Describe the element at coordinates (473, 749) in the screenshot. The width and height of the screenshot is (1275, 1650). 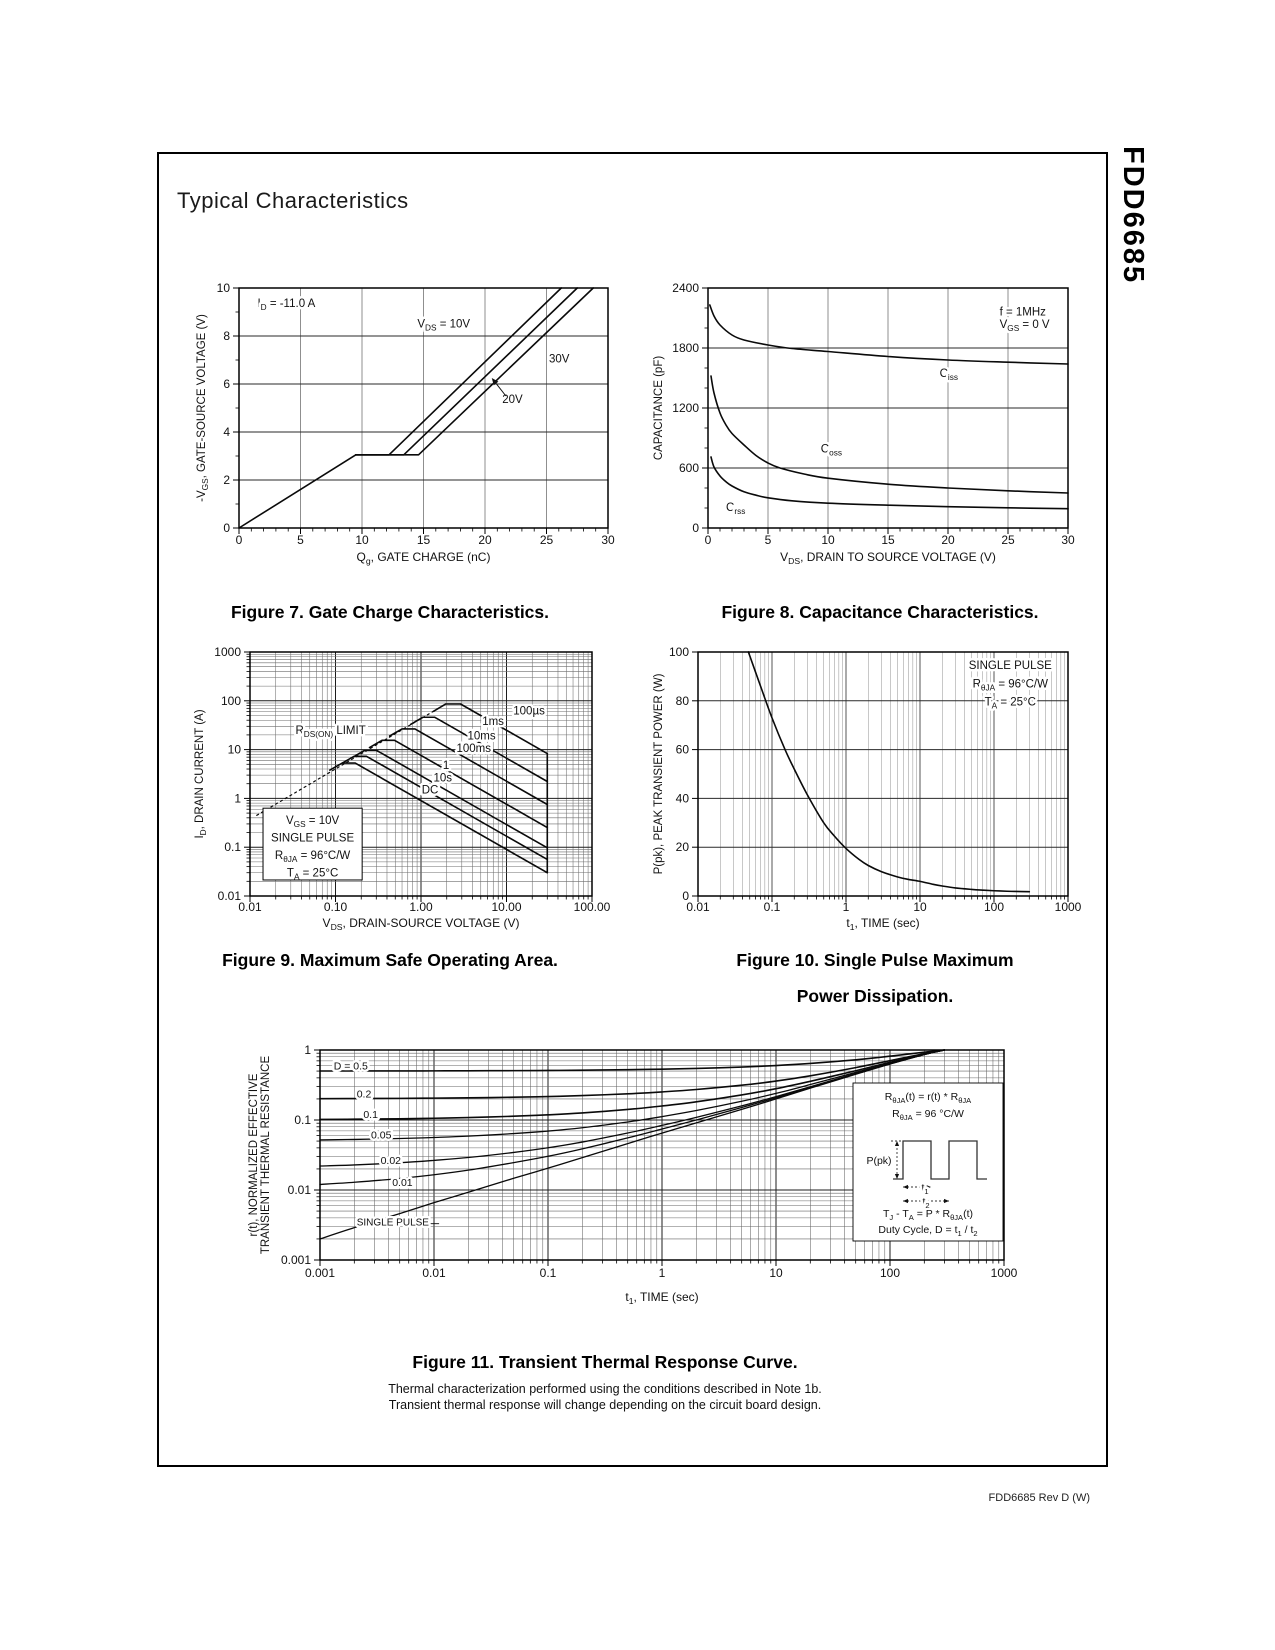
I see `svg-text: 100ms` at that location.